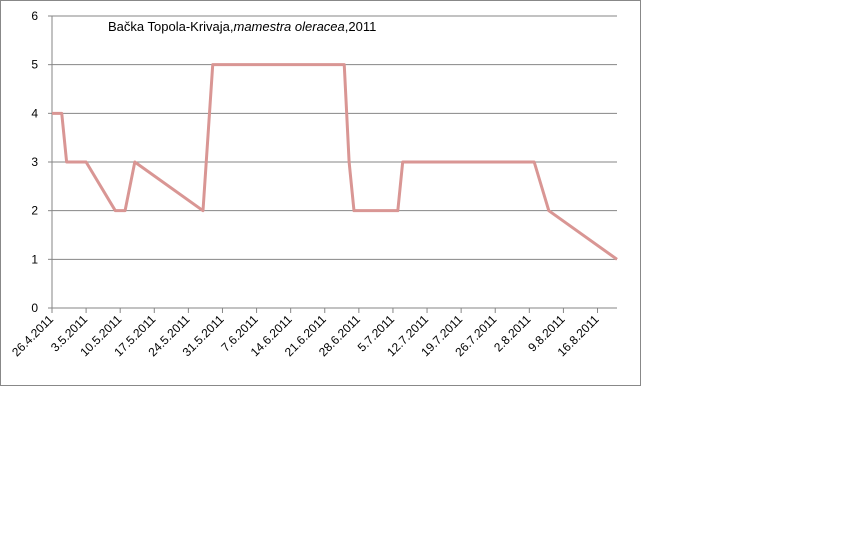 The height and width of the screenshot is (534, 852). Describe the element at coordinates (34, 113) in the screenshot. I see `y-tick-label: 4` at that location.